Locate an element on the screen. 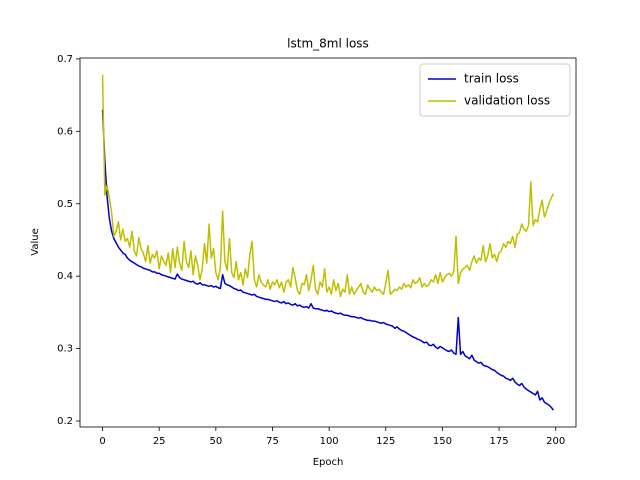 This screenshot has height=480, width=640. y-tick-label: 0.6 is located at coordinates (65, 131).